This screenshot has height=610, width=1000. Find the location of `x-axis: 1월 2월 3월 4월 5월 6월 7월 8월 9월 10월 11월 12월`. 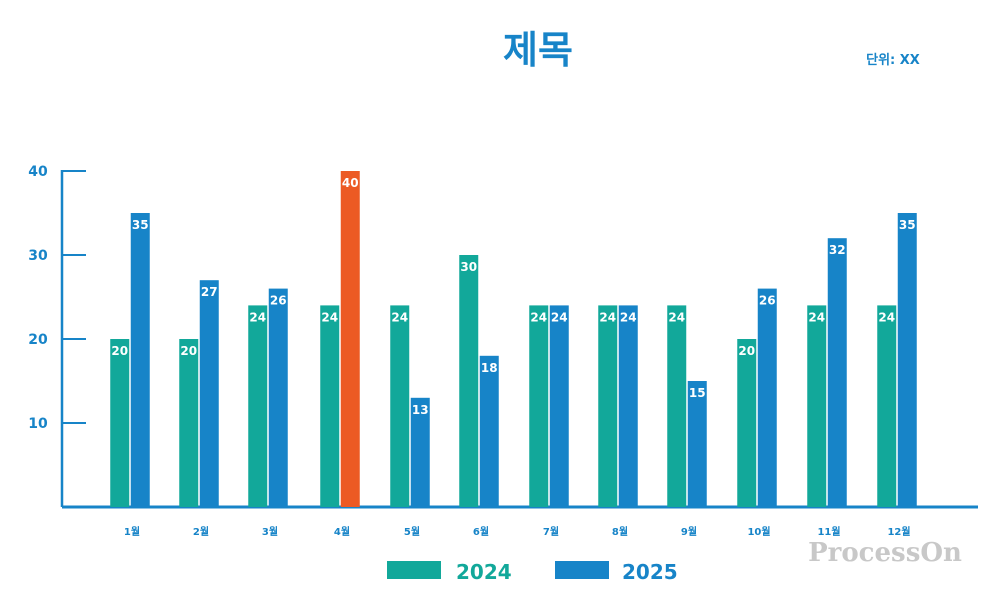

x-axis: 1월 2월 3월 4월 5월 6월 7월 8월 9월 10월 11월 12월 is located at coordinates (517, 532).